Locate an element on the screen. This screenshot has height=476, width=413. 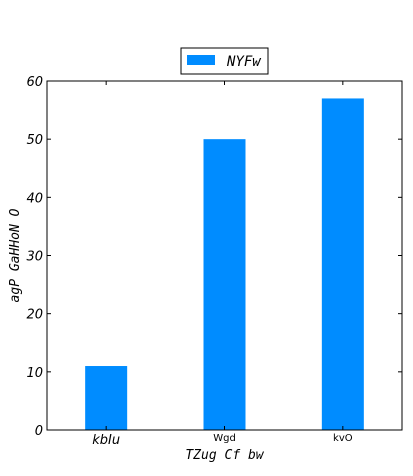
bar-Wgd is located at coordinates (224, 284).